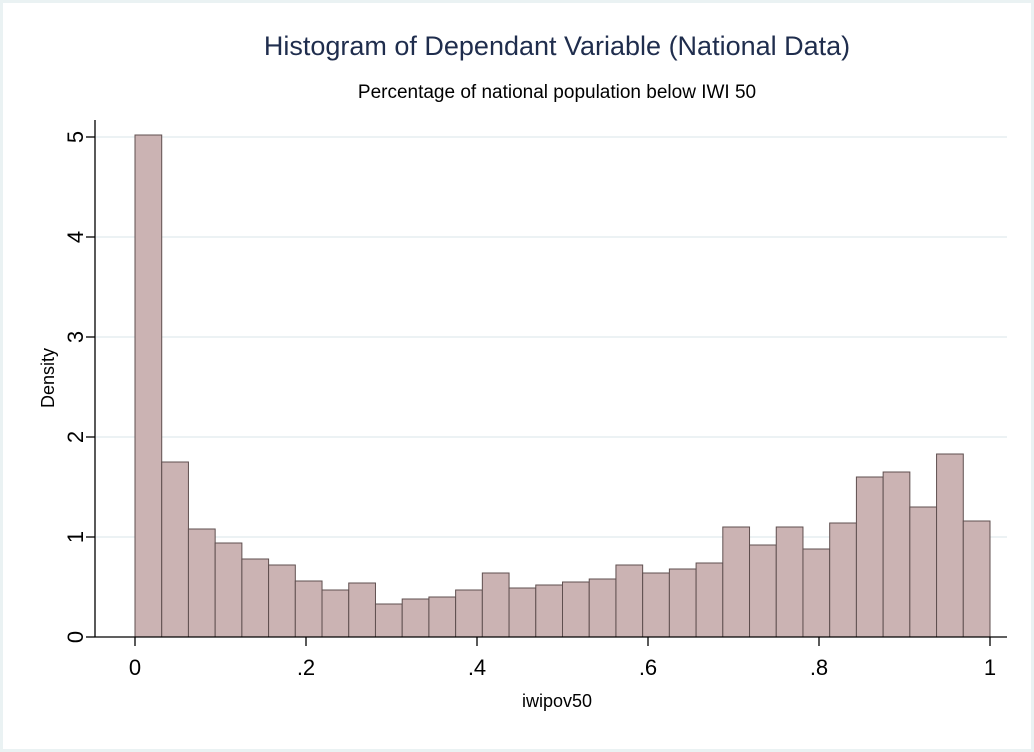 This screenshot has width=1034, height=752. I want to click on y-tick-label: 0, so click(75, 637).